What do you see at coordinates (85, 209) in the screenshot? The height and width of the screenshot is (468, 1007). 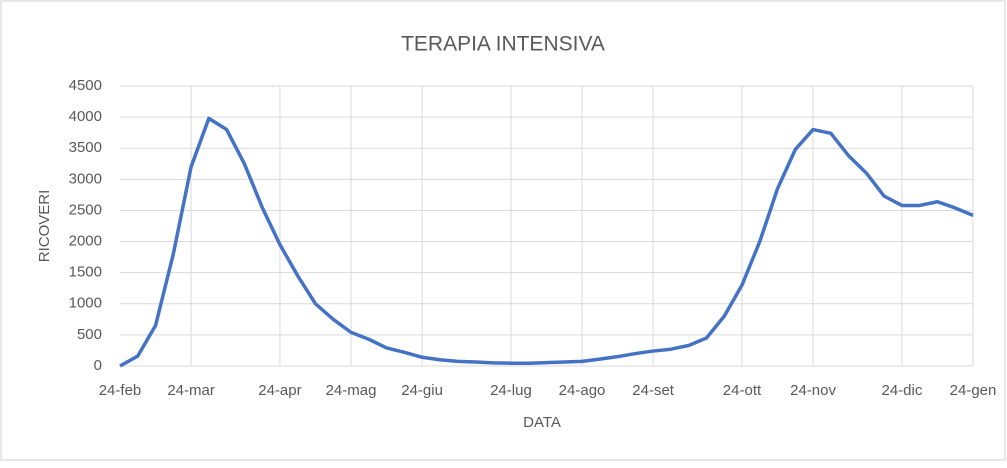 I see `y-tick-label: 2500` at bounding box center [85, 209].